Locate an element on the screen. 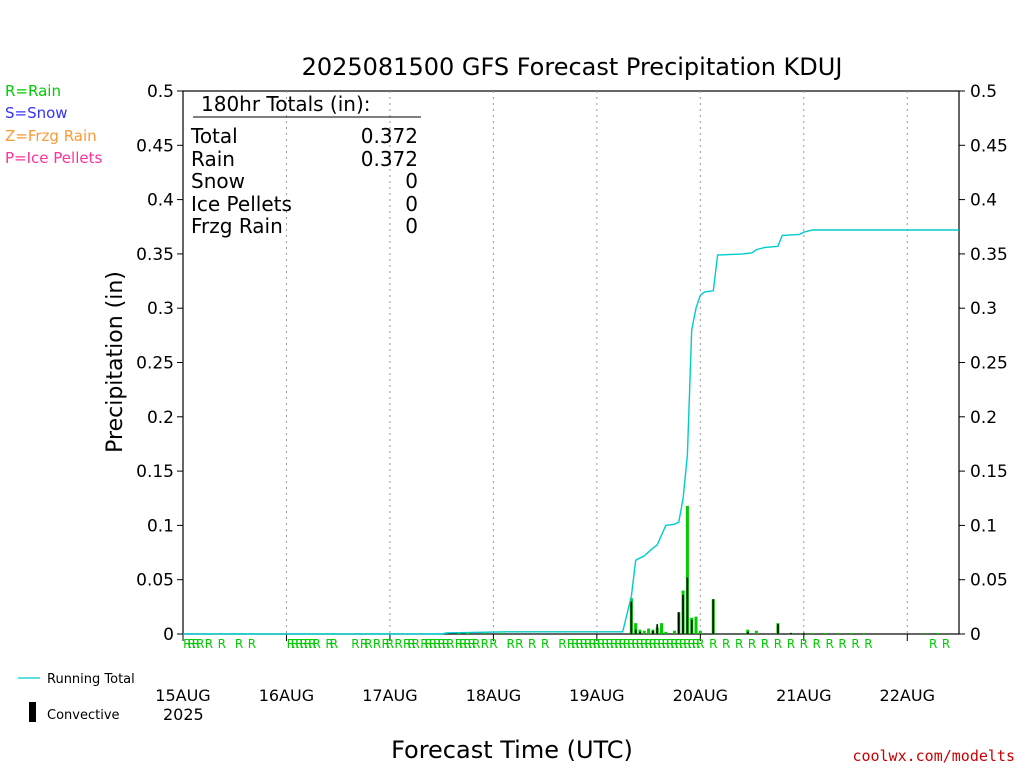 The width and height of the screenshot is (1024, 768). totals-label-total: Total is located at coordinates (214, 136).